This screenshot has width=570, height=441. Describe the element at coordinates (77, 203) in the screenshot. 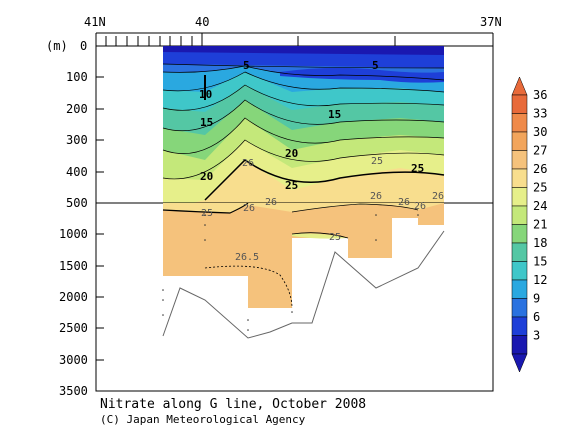

I see `y-tick-500: 500` at that location.